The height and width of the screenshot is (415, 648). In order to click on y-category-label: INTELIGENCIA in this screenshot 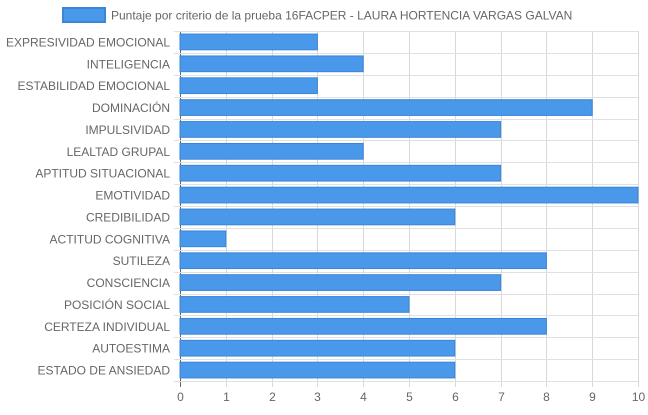, I will do `click(128, 64)`.